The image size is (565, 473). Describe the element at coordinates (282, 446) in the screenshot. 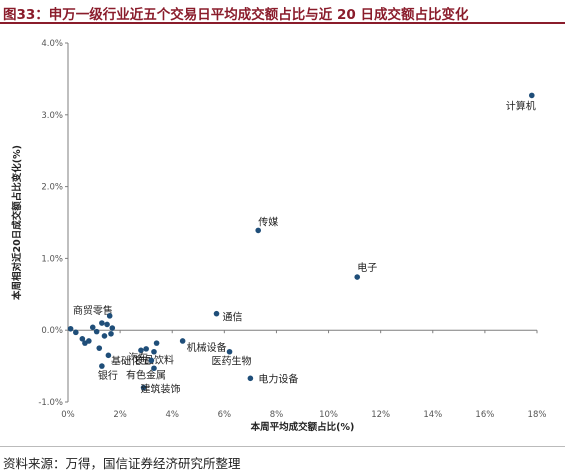

I see `source-divider` at that location.